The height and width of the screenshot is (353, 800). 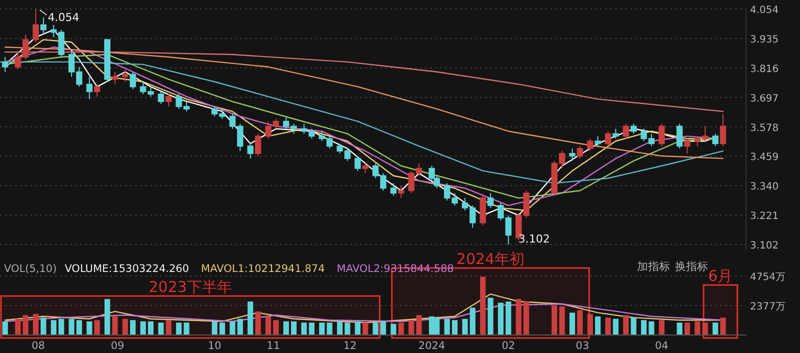 What do you see at coordinates (764, 98) in the screenshot?
I see `y-tick-label: 3.697` at bounding box center [764, 98].